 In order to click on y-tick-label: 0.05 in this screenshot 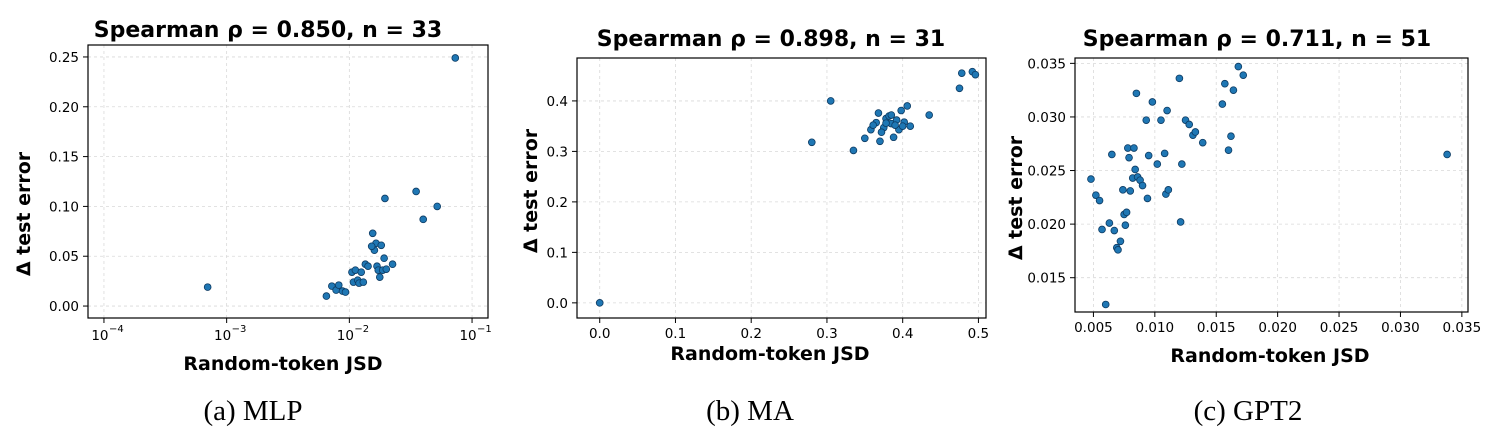, I will do `click(64, 257)`.